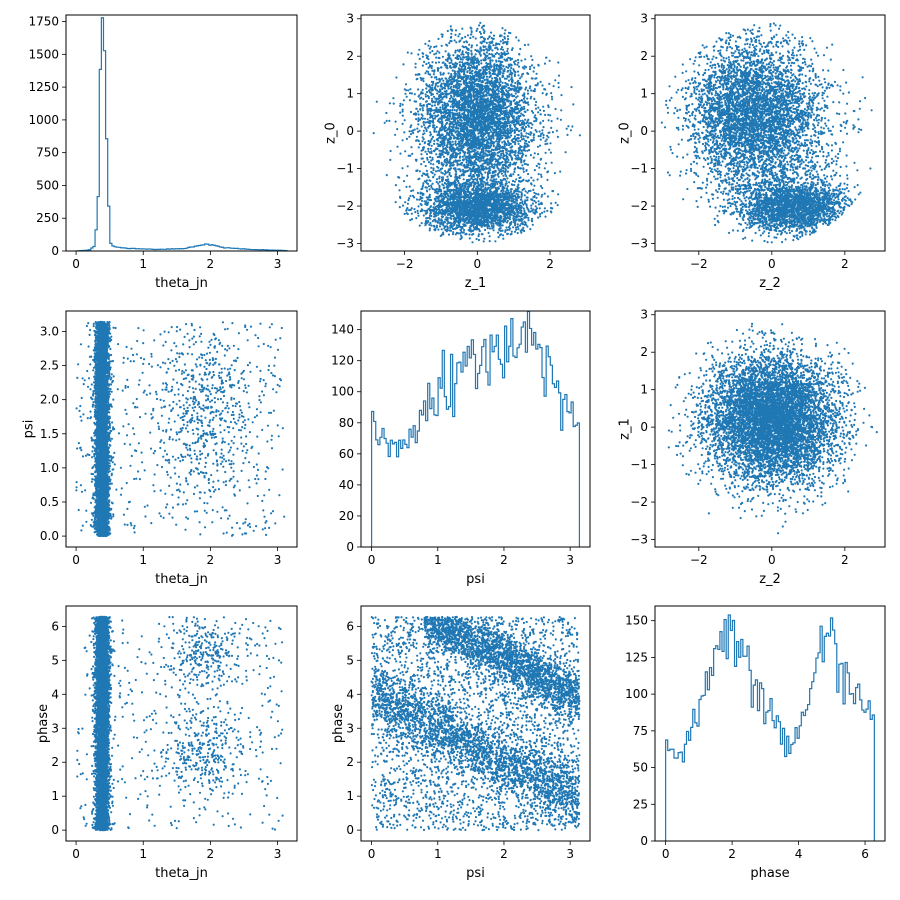 This screenshot has width=900, height=900. Describe the element at coordinates (799, 854) in the screenshot. I see `x-tick-label: 4` at that location.